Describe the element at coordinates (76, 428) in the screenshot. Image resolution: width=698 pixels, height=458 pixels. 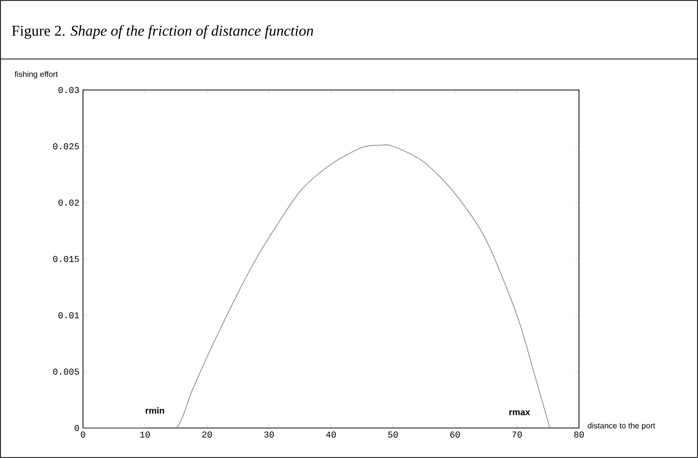
I see `y-tick-label: 0` at that location.